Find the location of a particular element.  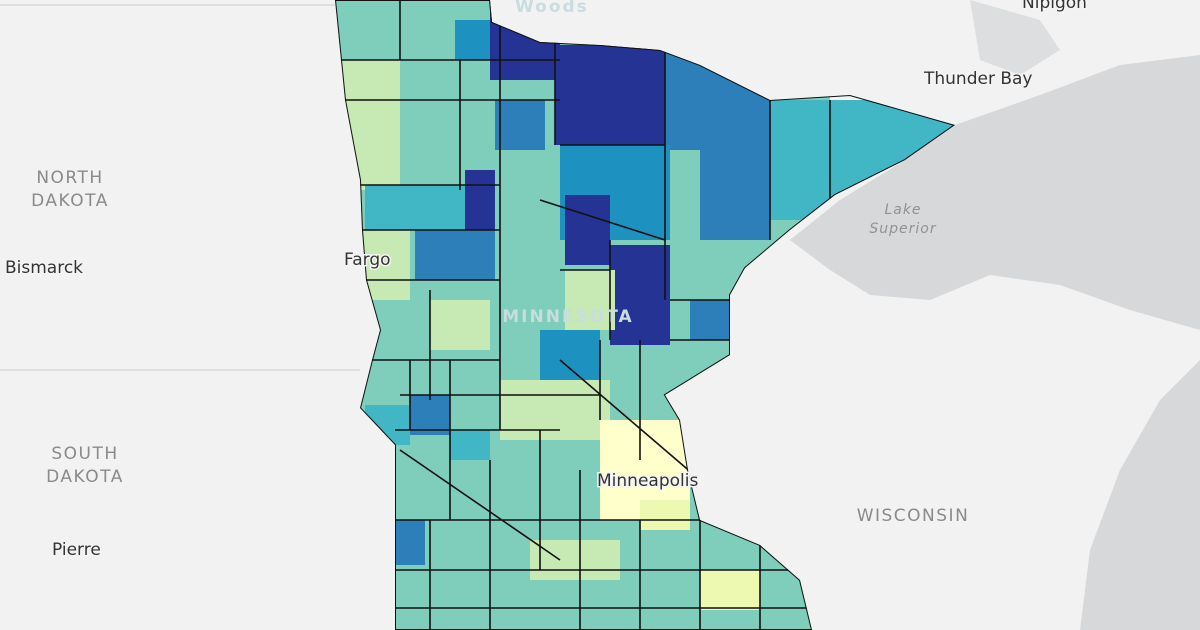

water-label: Superior is located at coordinates (902, 229).